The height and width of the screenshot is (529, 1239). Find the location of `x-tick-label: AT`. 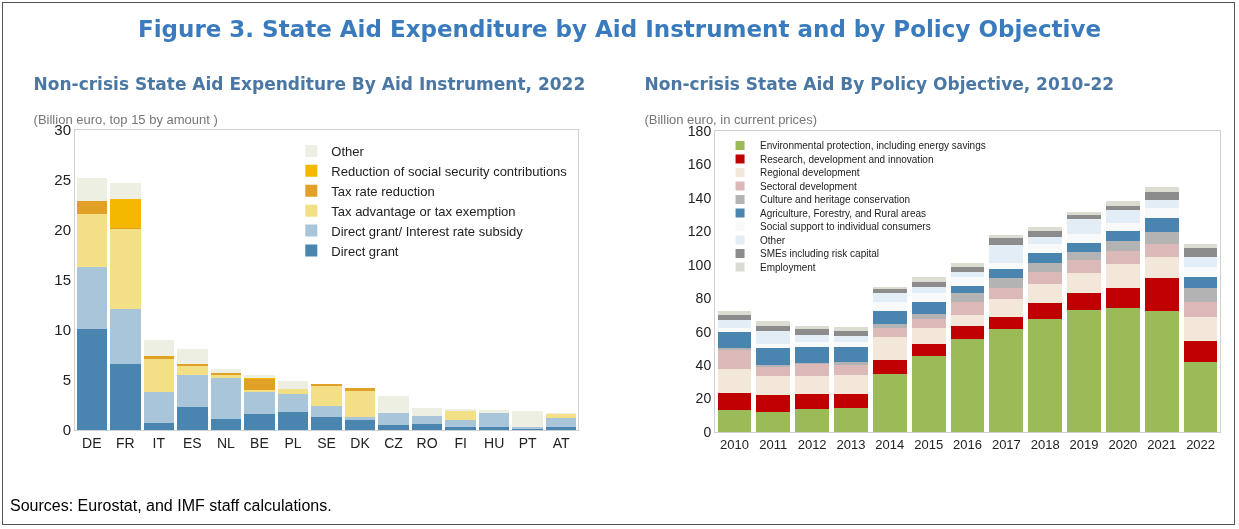

x-tick-label: AT is located at coordinates (561, 442).